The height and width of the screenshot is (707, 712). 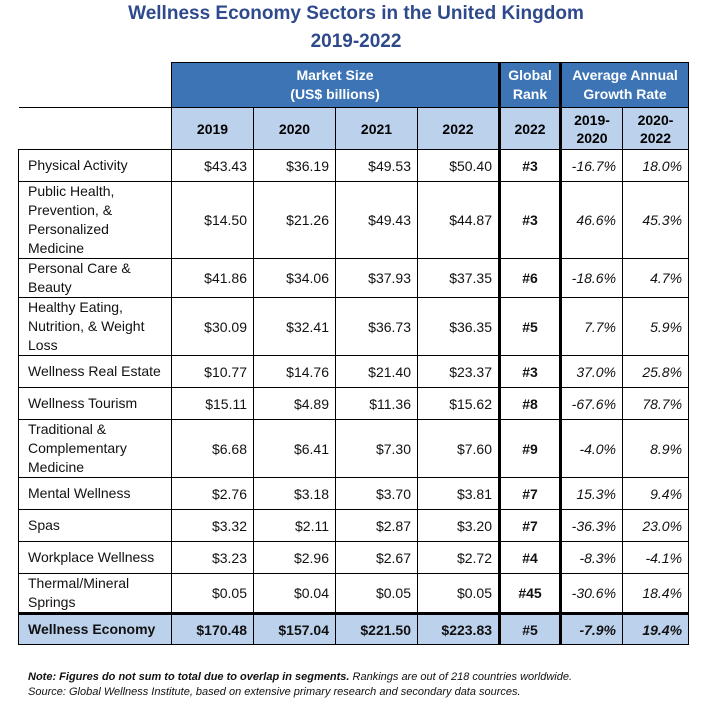 What do you see at coordinates (592, 557) in the screenshot?
I see `growth-2019-2020: -8.3%` at bounding box center [592, 557].